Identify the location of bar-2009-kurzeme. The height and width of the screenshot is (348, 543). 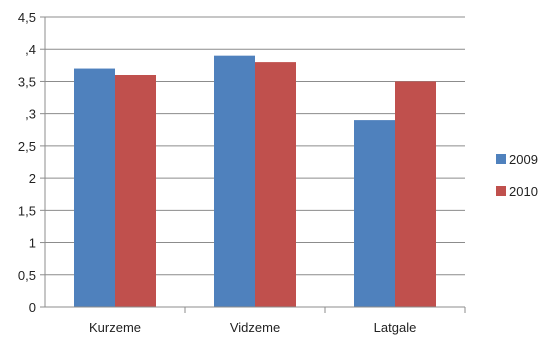
(94, 187).